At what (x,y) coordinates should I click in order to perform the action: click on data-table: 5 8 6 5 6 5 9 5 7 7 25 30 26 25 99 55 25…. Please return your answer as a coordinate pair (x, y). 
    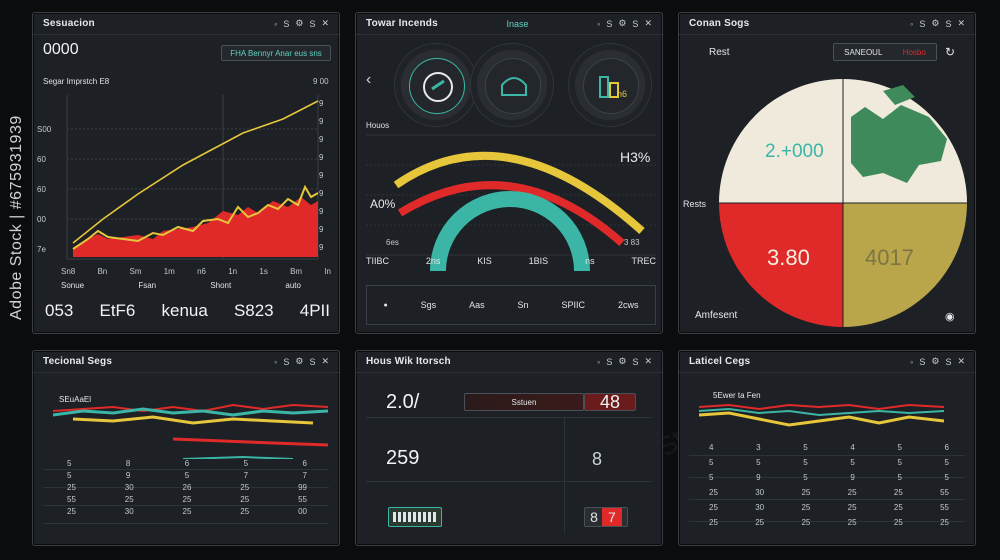
    Looking at the image, I should click on (187, 489).